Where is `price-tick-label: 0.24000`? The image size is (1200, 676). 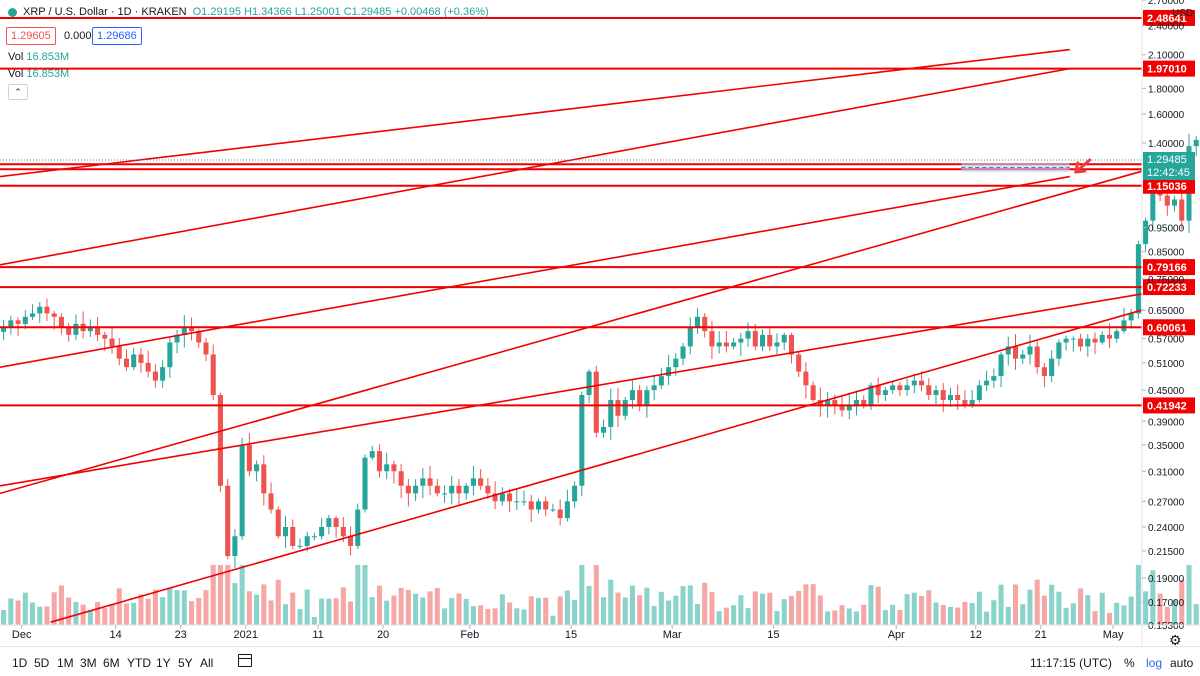
price-tick-label: 0.24000 is located at coordinates (1166, 528).